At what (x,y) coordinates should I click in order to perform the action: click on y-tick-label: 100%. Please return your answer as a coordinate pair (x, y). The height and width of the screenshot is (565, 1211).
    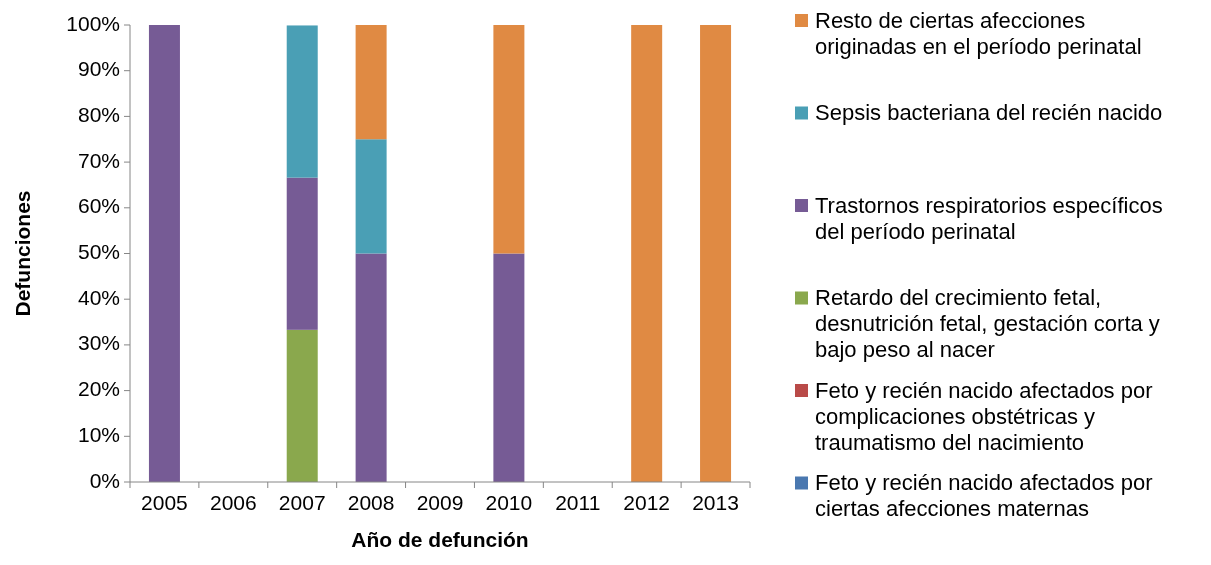
    Looking at the image, I should click on (93, 23).